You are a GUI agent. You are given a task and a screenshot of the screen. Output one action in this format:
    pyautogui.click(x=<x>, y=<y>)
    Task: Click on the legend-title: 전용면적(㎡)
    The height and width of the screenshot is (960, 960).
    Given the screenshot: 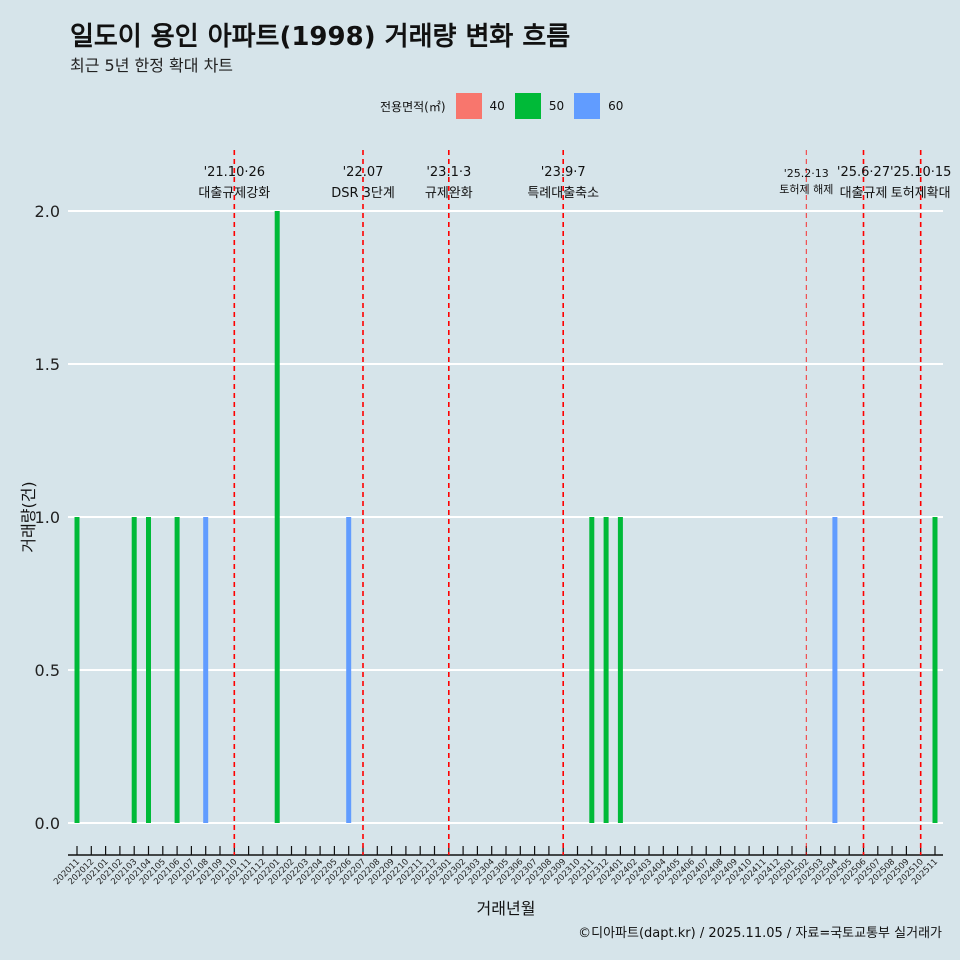 What is the action you would take?
    pyautogui.click(x=413, y=106)
    